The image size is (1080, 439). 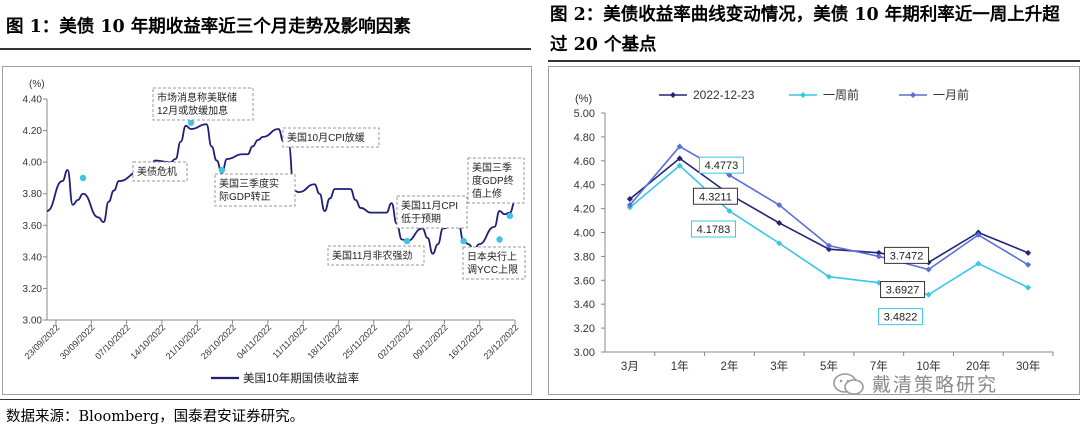 I want to click on wechat-icon, so click(x=848, y=383).